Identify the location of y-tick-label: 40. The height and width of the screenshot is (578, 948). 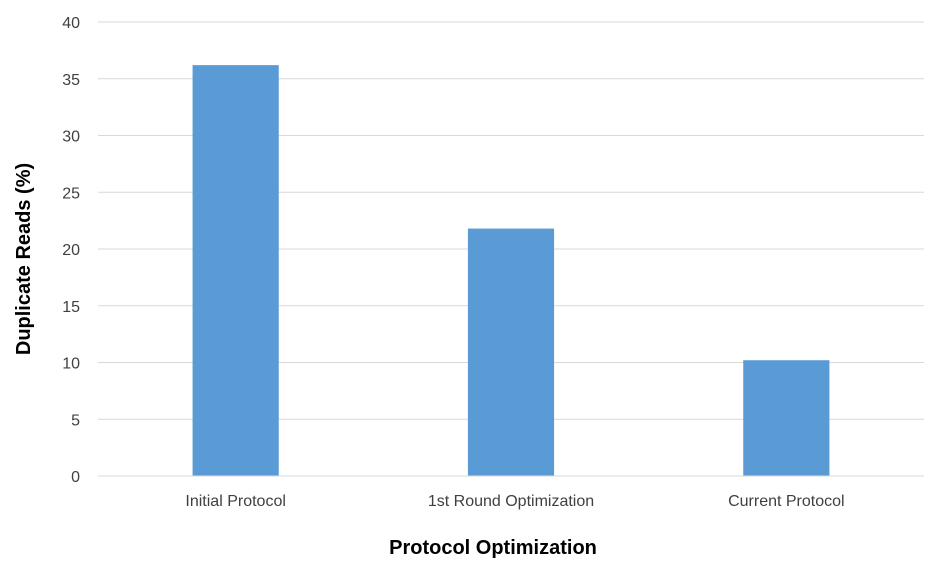
(71, 23).